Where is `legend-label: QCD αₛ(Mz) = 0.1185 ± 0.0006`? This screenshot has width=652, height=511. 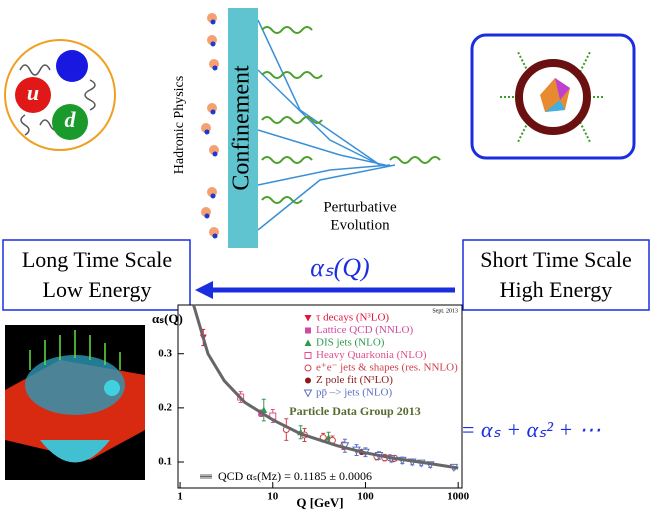
legend-label: QCD αₛ(Mz) = 0.1185 ± 0.0006 is located at coordinates (295, 476).